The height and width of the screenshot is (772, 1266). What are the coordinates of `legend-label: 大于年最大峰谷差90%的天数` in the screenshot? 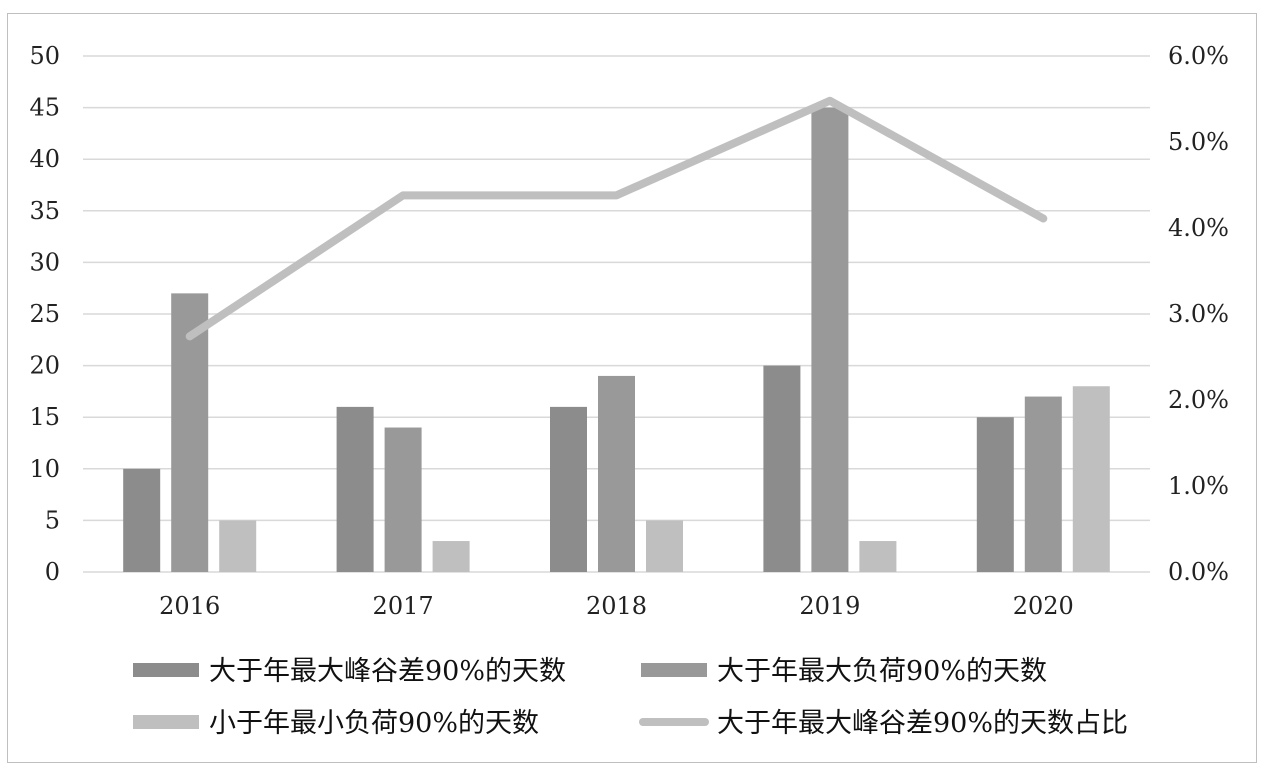 It's located at (387, 671).